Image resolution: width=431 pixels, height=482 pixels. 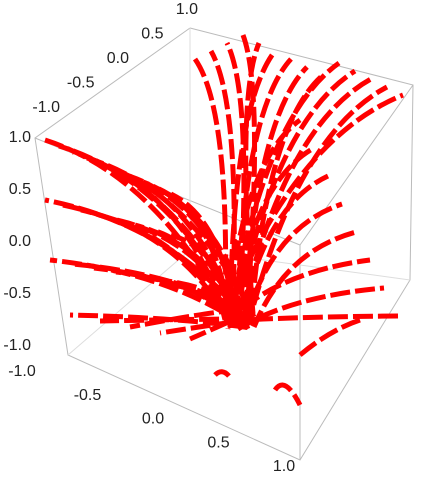 I want to click on z-tick-label: 1.0, so click(x=20, y=137).